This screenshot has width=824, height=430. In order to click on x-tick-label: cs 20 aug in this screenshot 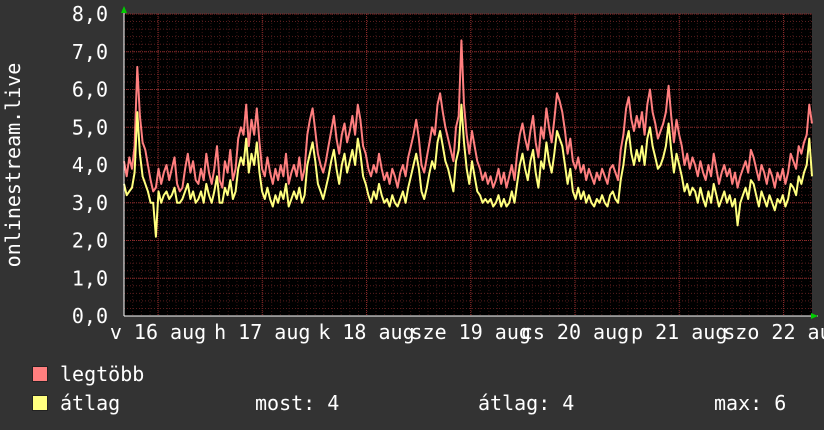, I will do `click(575, 332)`.